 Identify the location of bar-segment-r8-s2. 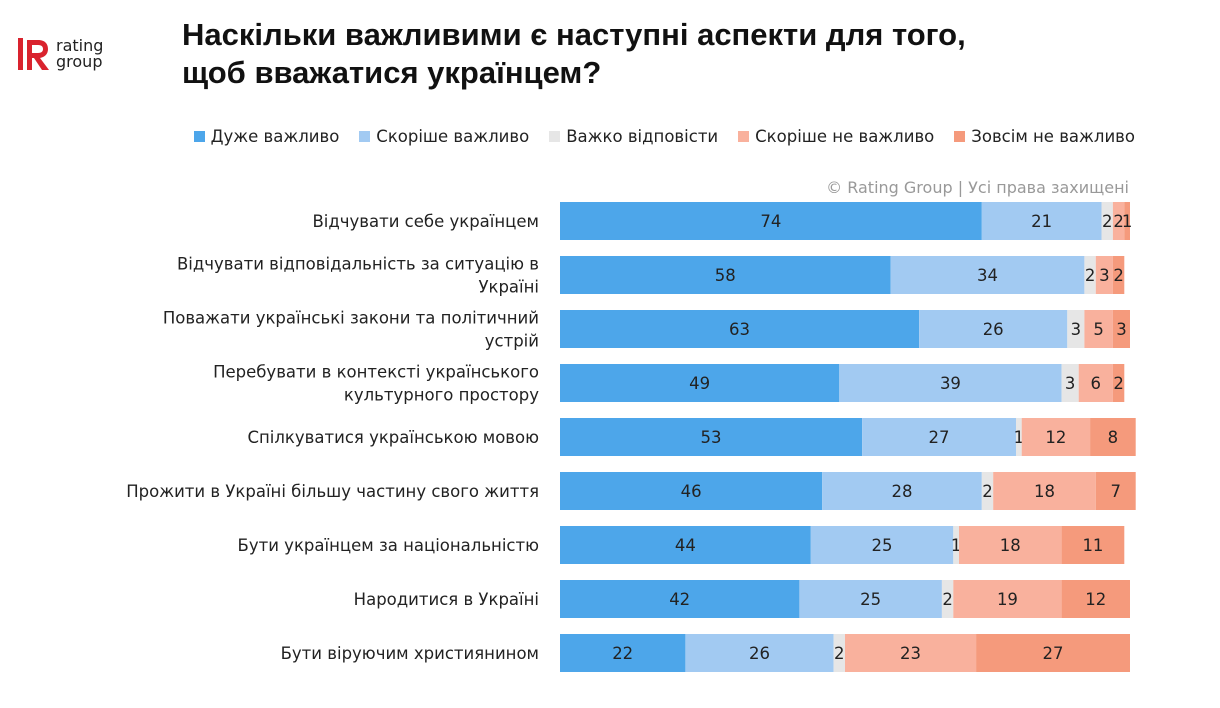
(870, 599).